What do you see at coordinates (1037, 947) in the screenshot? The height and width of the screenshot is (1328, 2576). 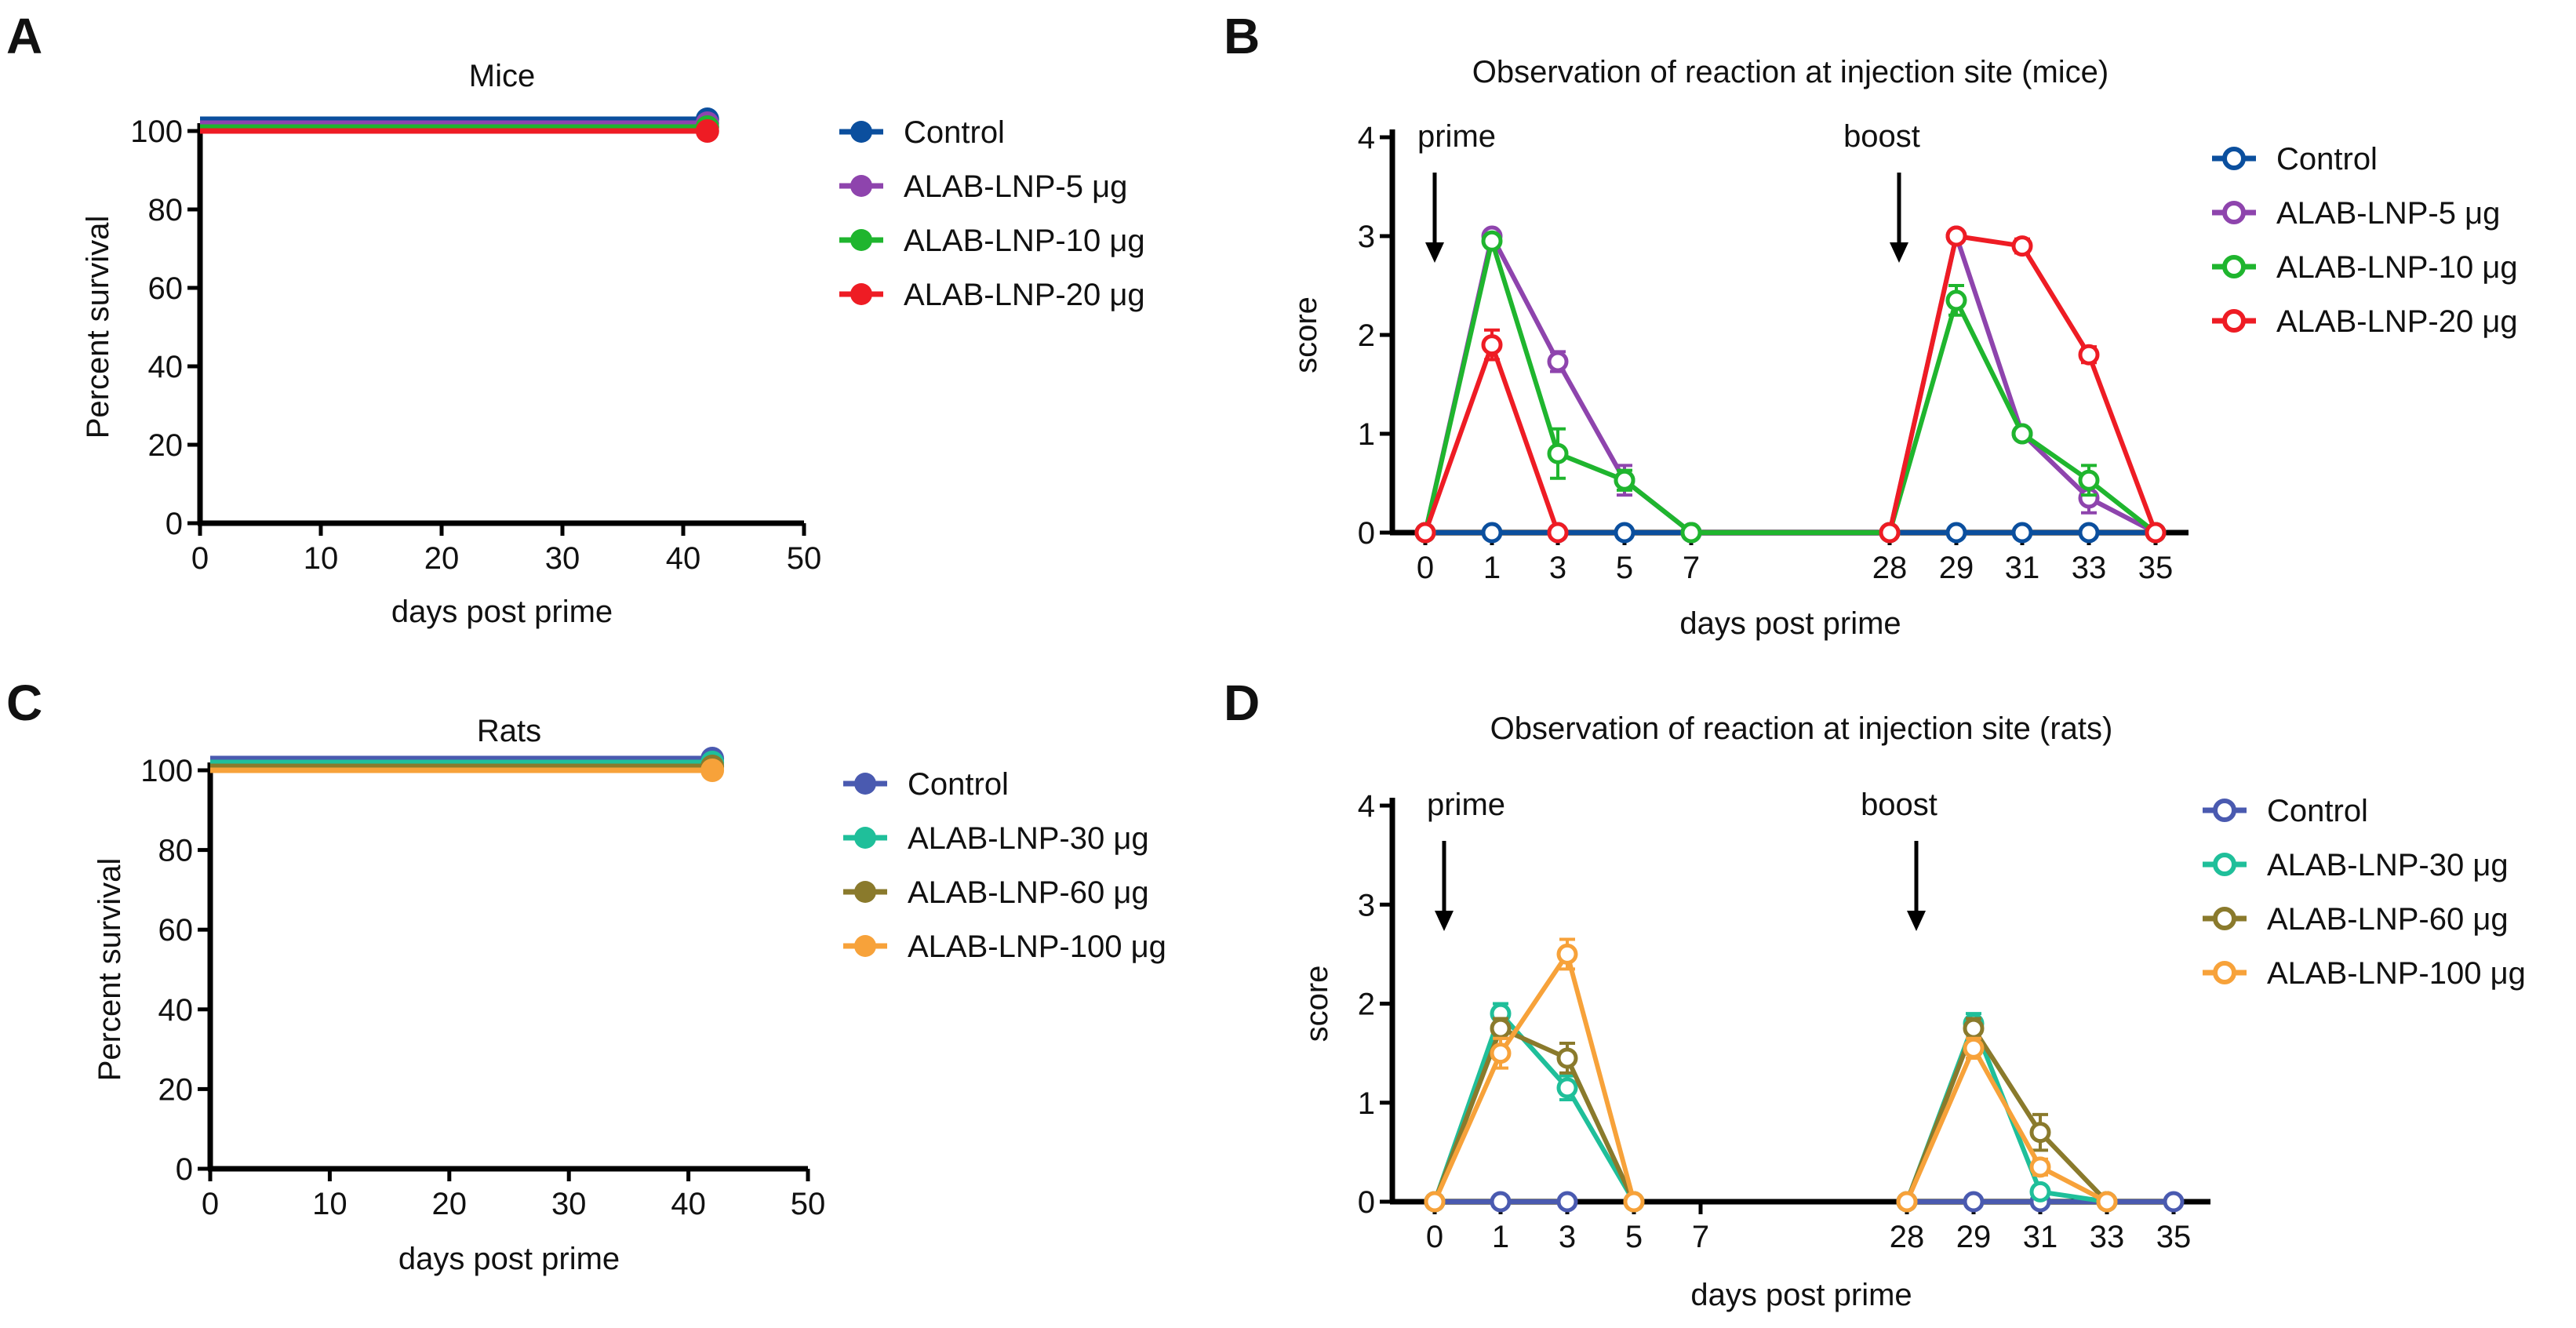 I see `legend-label: ALAB-LNP-100 μg` at bounding box center [1037, 947].